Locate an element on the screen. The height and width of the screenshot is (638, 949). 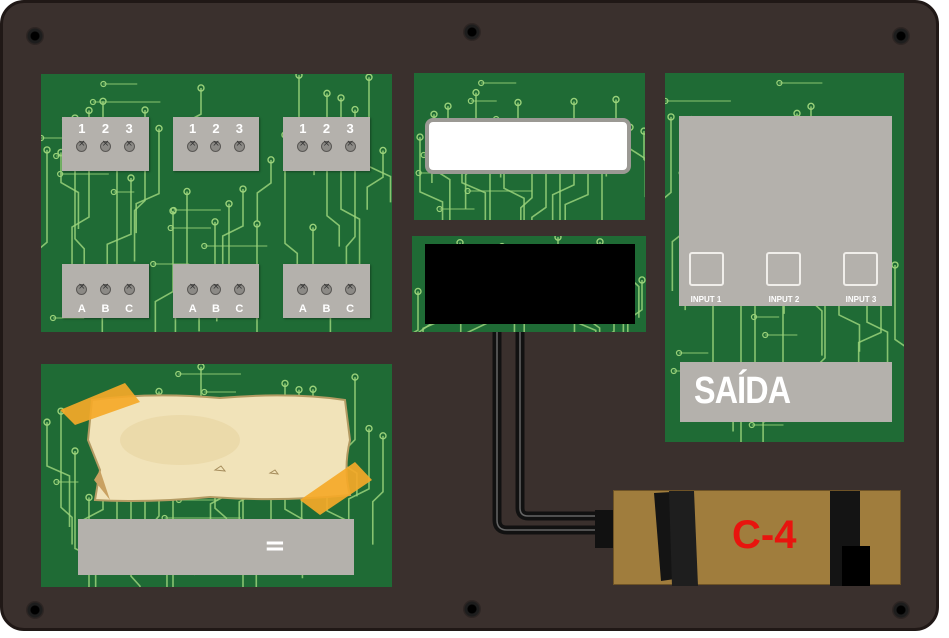
equals-symbol: = is located at coordinates (275, 546).